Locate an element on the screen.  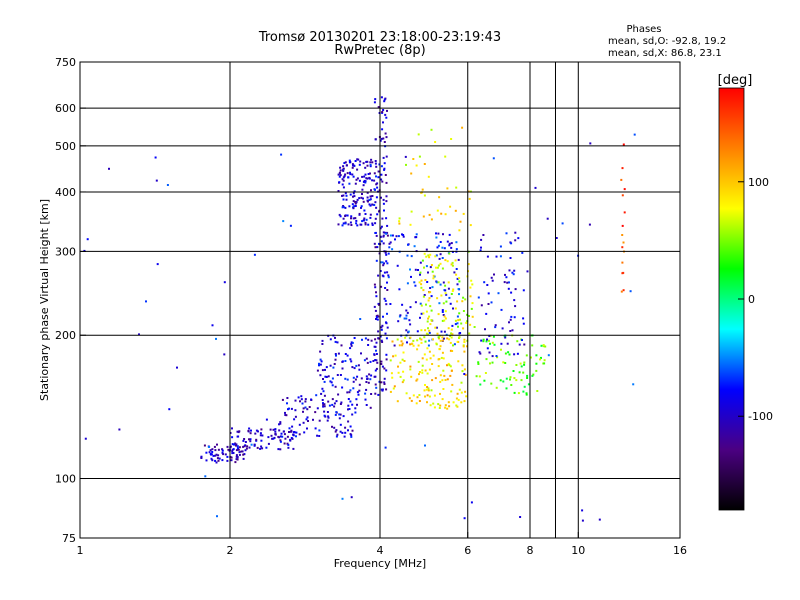
x-tick-label: 4 is located at coordinates (380, 550).